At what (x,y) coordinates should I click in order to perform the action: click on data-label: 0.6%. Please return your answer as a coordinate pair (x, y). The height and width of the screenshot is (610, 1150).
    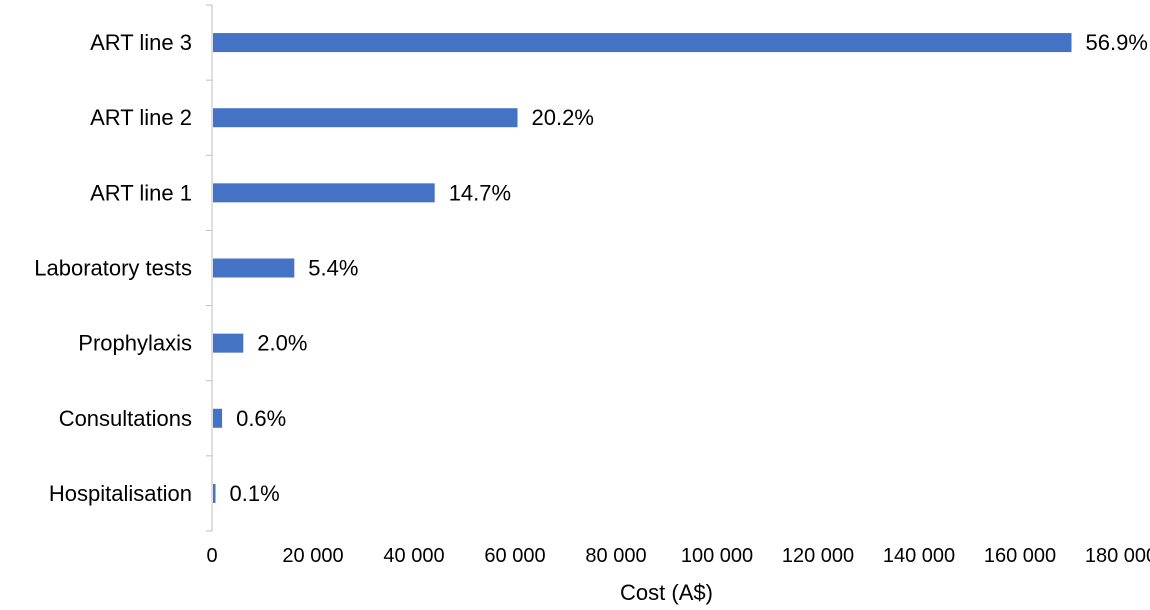
    Looking at the image, I should click on (261, 418).